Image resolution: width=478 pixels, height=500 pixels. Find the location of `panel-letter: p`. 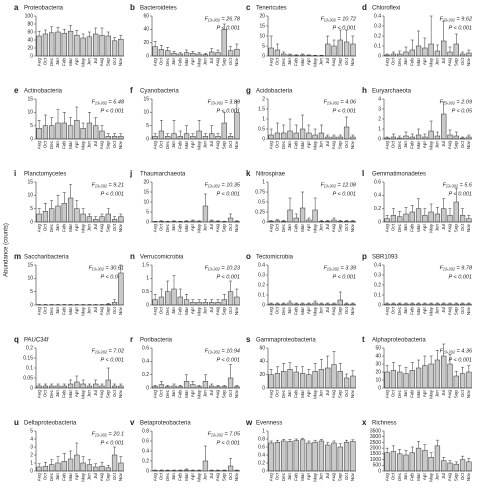

panel-letter: p is located at coordinates (364, 256).